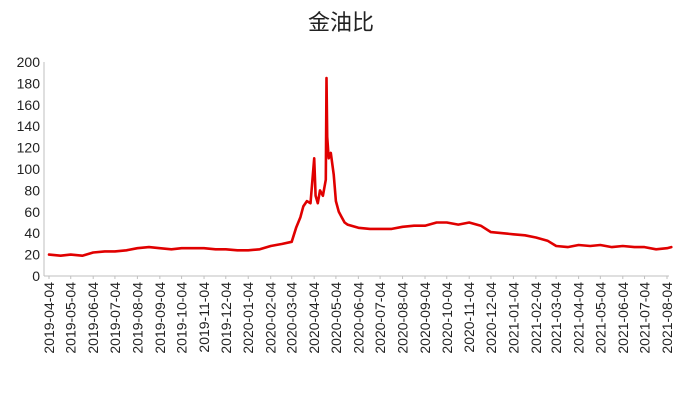  I want to click on x-tick-label: 2019-11-04, so click(204, 317).